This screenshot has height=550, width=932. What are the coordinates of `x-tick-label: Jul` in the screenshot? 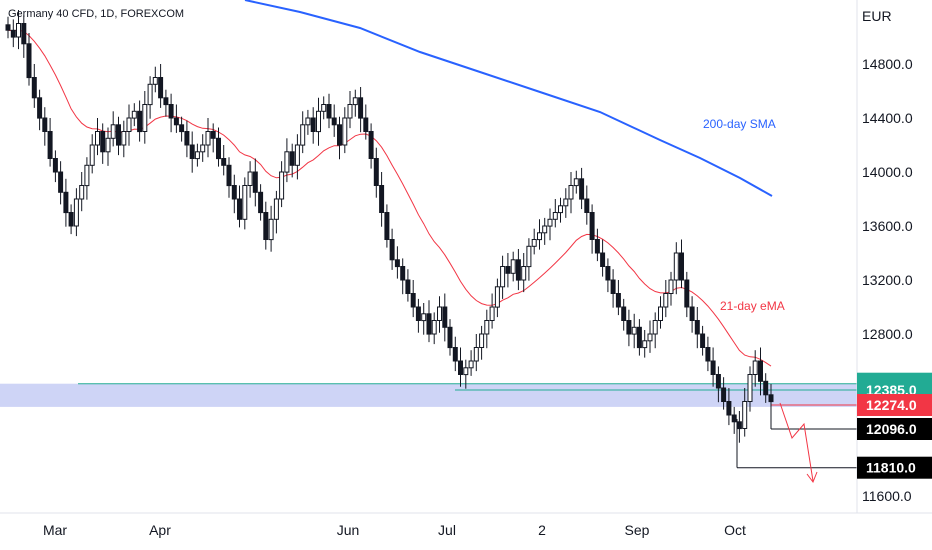 It's located at (447, 530).